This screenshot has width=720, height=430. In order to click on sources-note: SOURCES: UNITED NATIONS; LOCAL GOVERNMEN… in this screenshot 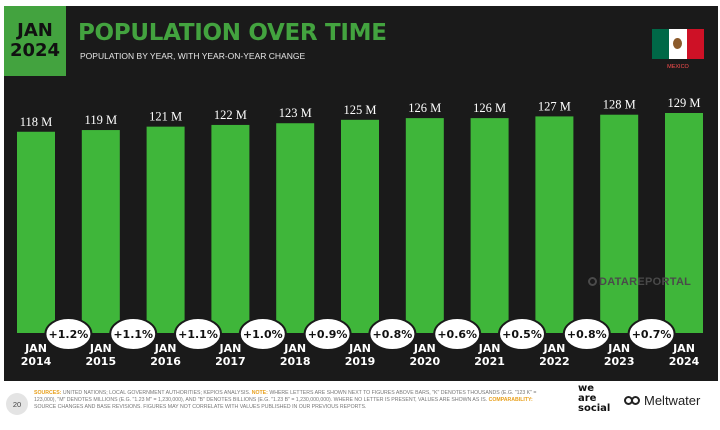, I will do `click(294, 401)`.